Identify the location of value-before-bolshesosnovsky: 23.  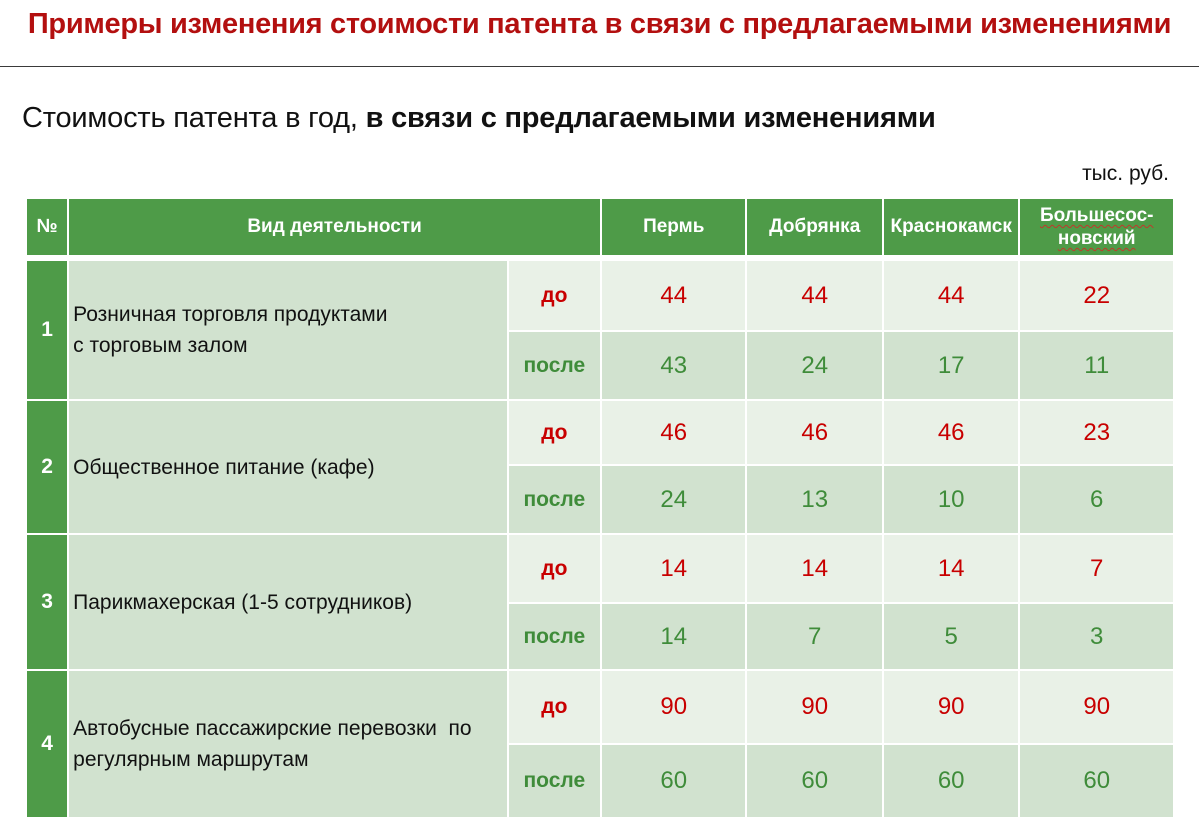
(1096, 432).